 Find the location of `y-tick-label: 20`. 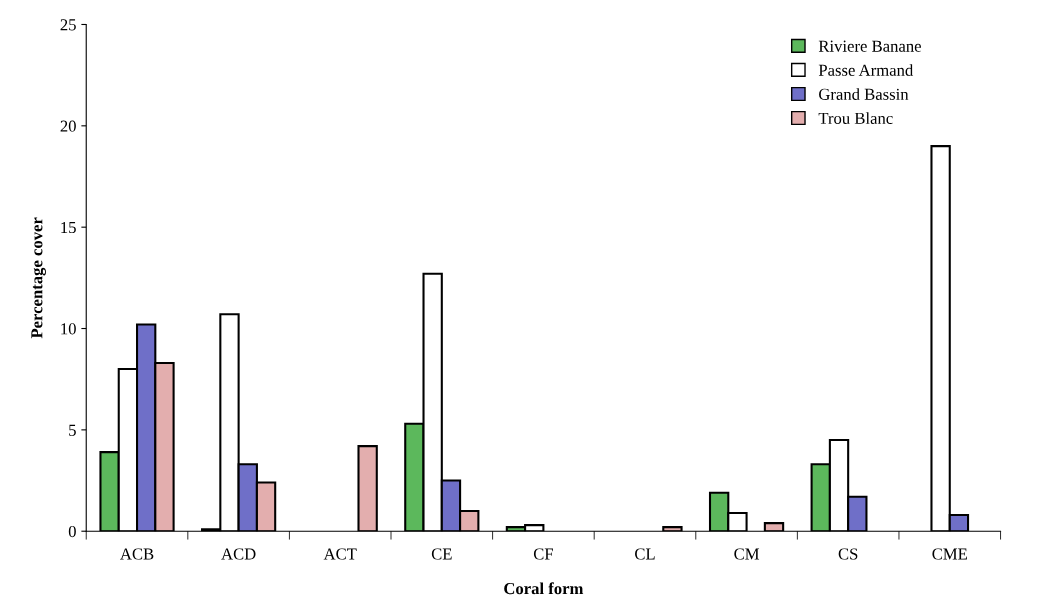

y-tick-label: 20 is located at coordinates (68, 126).